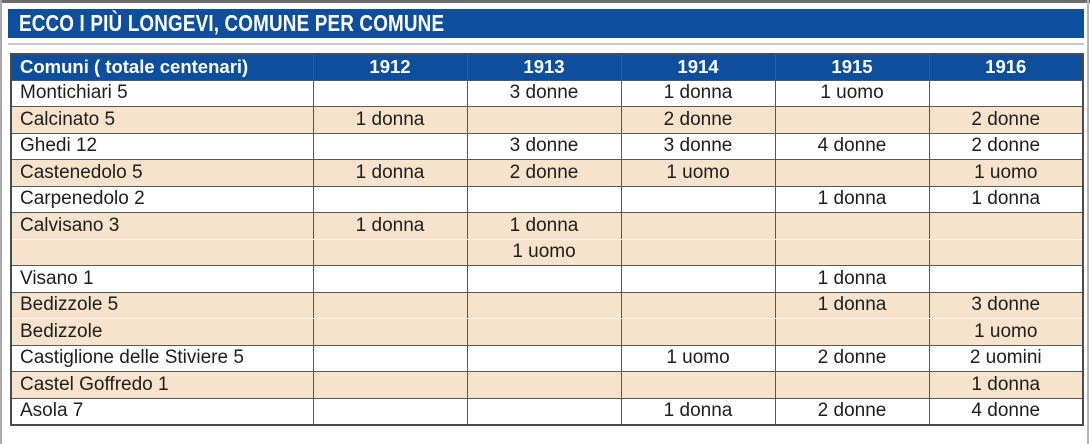  Describe the element at coordinates (546, 44) in the screenshot. I see `title-bar-shadow` at that location.